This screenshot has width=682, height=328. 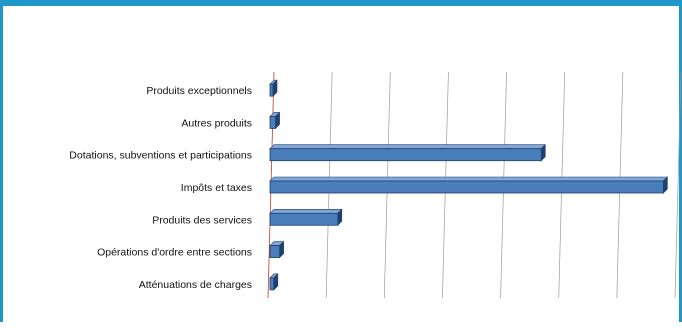 What do you see at coordinates (678, 185) in the screenshot?
I see `gridline` at bounding box center [678, 185].